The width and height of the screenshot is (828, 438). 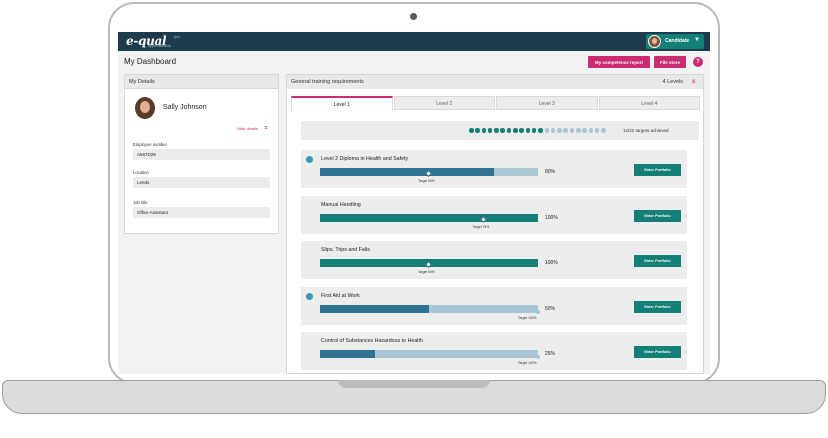 I want to click on laptop-notch, so click(x=414, y=384).